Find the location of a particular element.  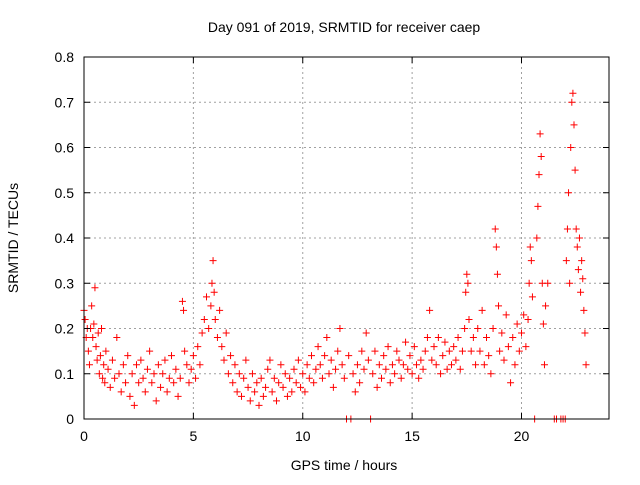

y-tick-label: 0.1 is located at coordinates (65, 374).